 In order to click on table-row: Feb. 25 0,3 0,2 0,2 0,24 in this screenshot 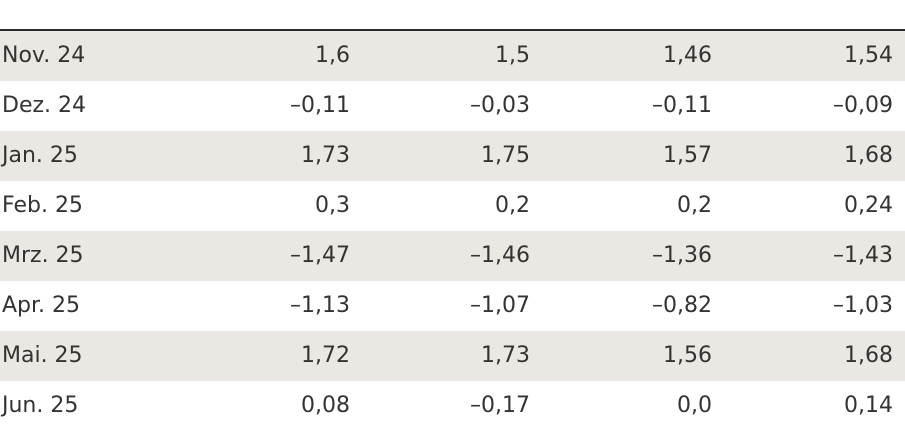, I will do `click(452, 206)`.